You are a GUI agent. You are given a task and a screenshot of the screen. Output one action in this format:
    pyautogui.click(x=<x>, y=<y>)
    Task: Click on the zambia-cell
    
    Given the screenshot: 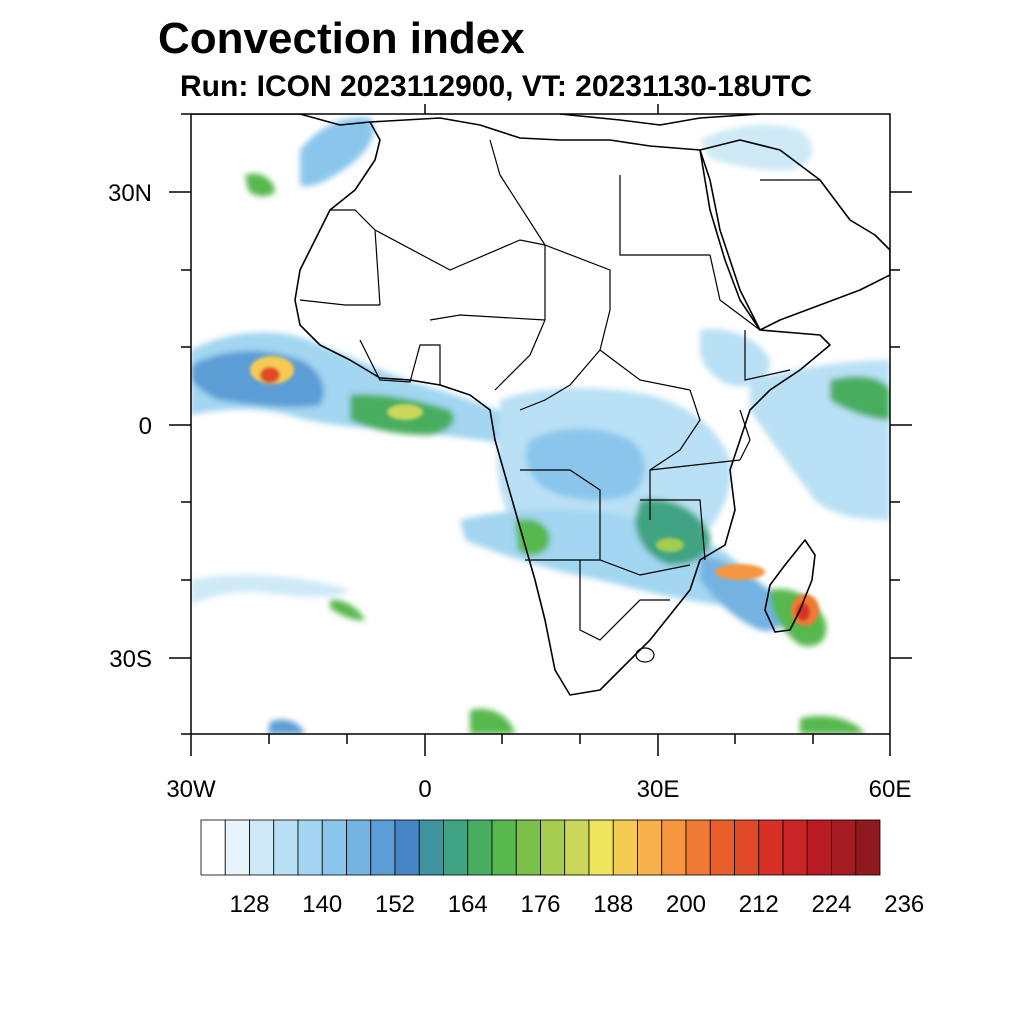 What is the action you would take?
    pyautogui.click(x=673, y=532)
    